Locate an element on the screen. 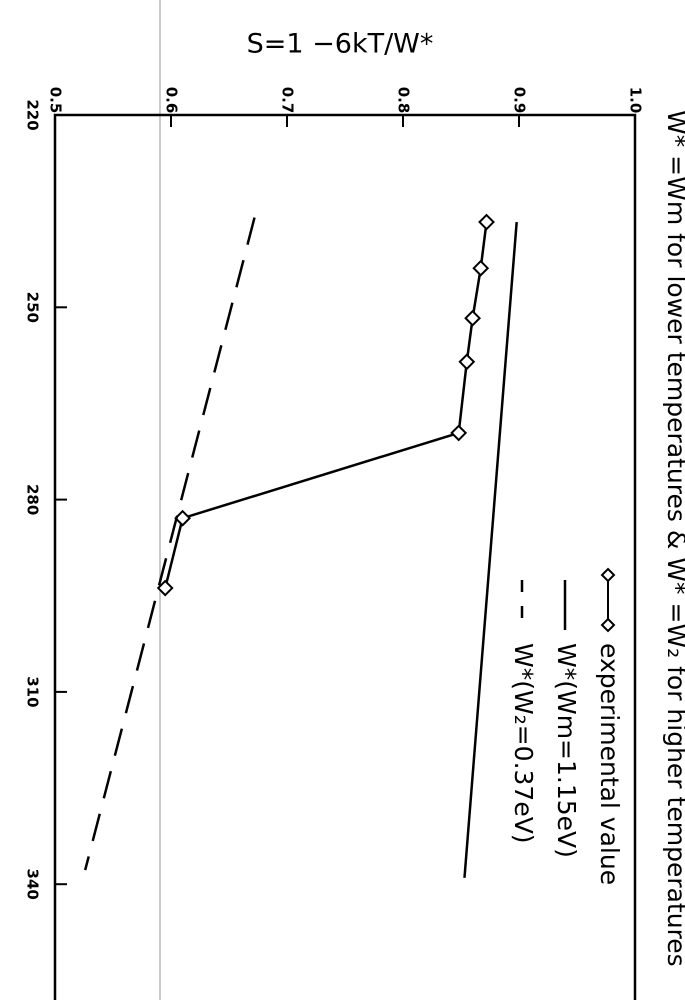 This screenshot has height=1000, width=685. x-tick-label: 280 is located at coordinates (33, 499).